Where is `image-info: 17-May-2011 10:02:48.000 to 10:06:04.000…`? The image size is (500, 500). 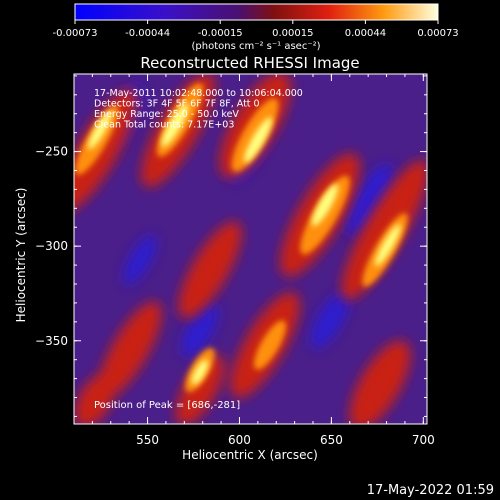 image-info: 17-May-2011 10:02:48.000 to 10:06:04.000… is located at coordinates (198, 109).